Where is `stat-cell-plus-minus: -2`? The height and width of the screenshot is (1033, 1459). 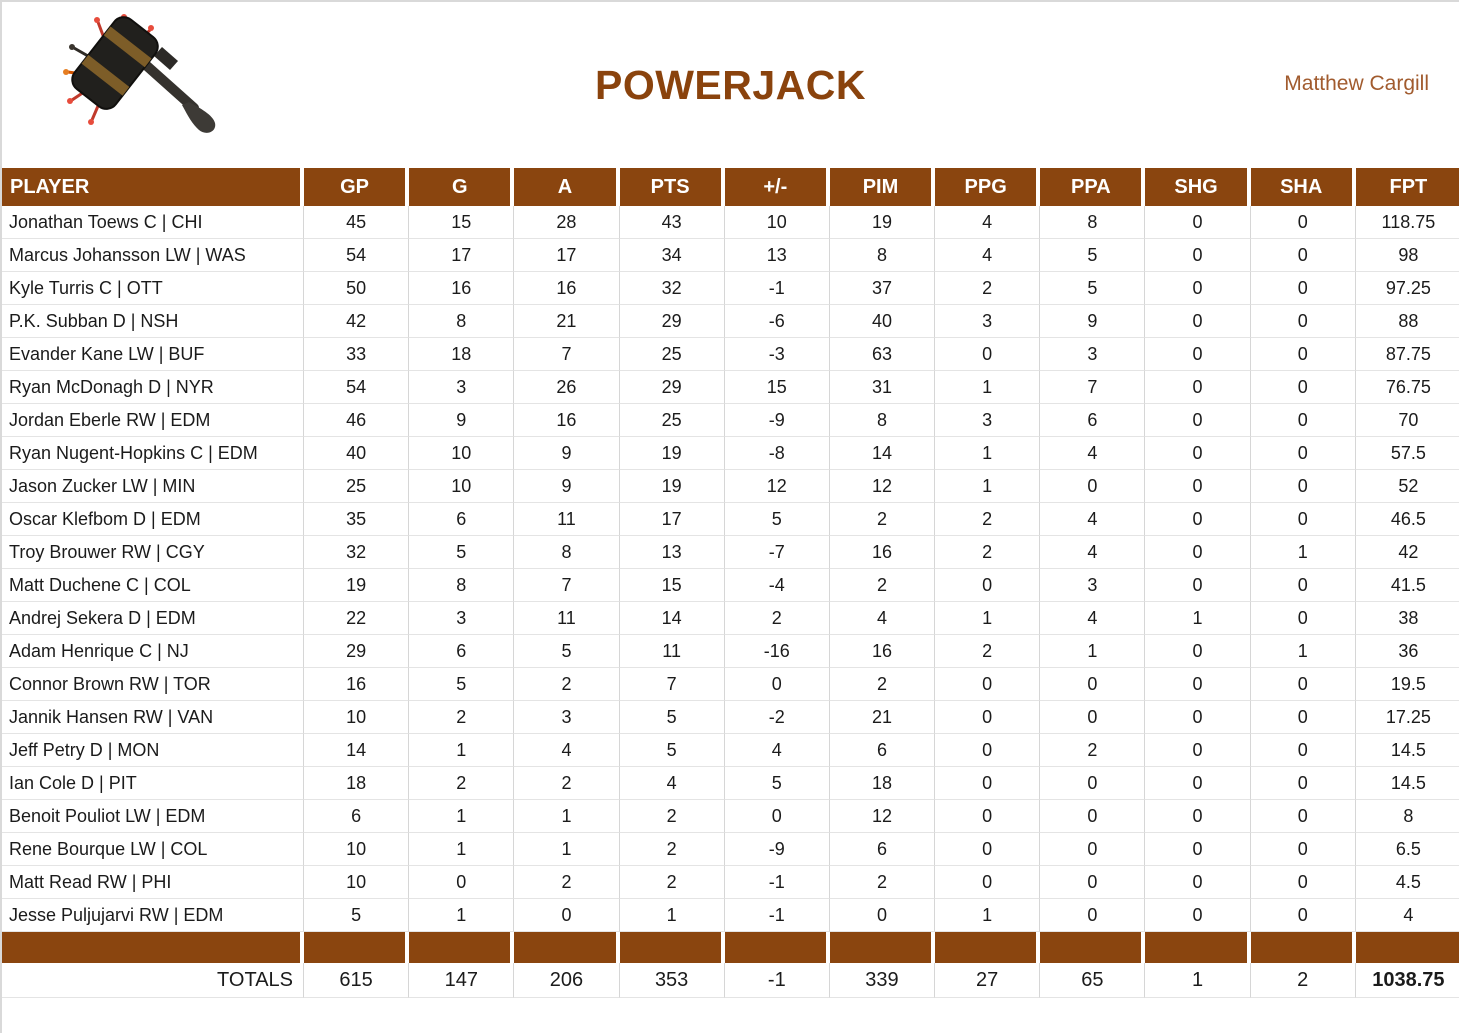
stat-cell-plus-minus: -2 is located at coordinates (777, 717).